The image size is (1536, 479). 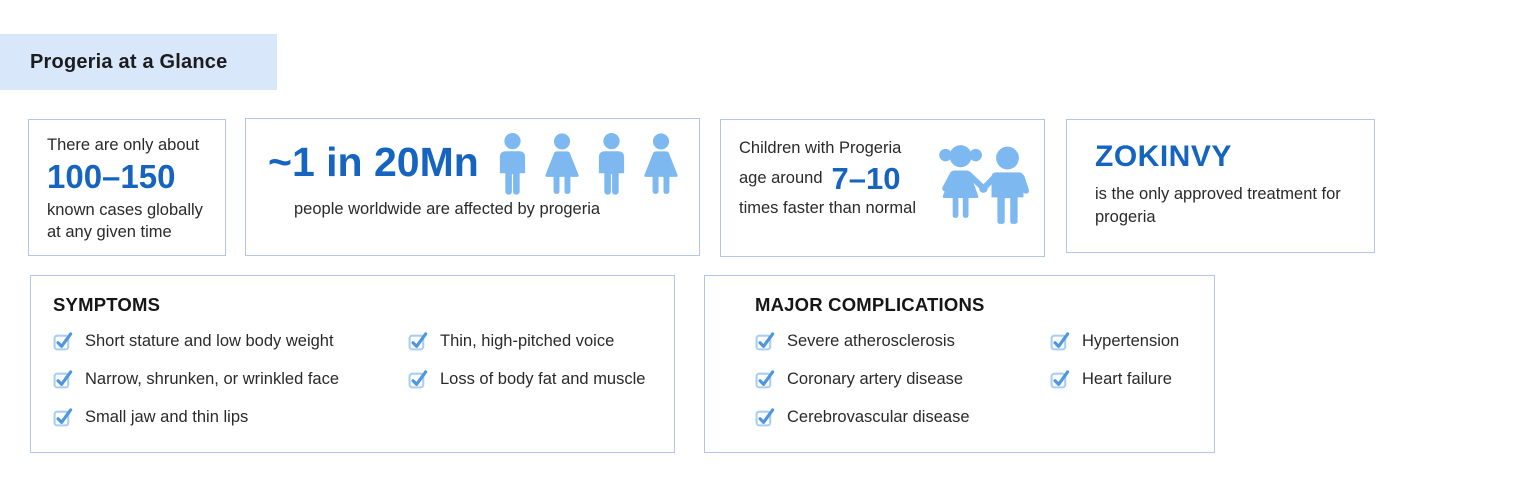 What do you see at coordinates (871, 341) in the screenshot?
I see `list-item-label: Severe atherosclerosis` at bounding box center [871, 341].